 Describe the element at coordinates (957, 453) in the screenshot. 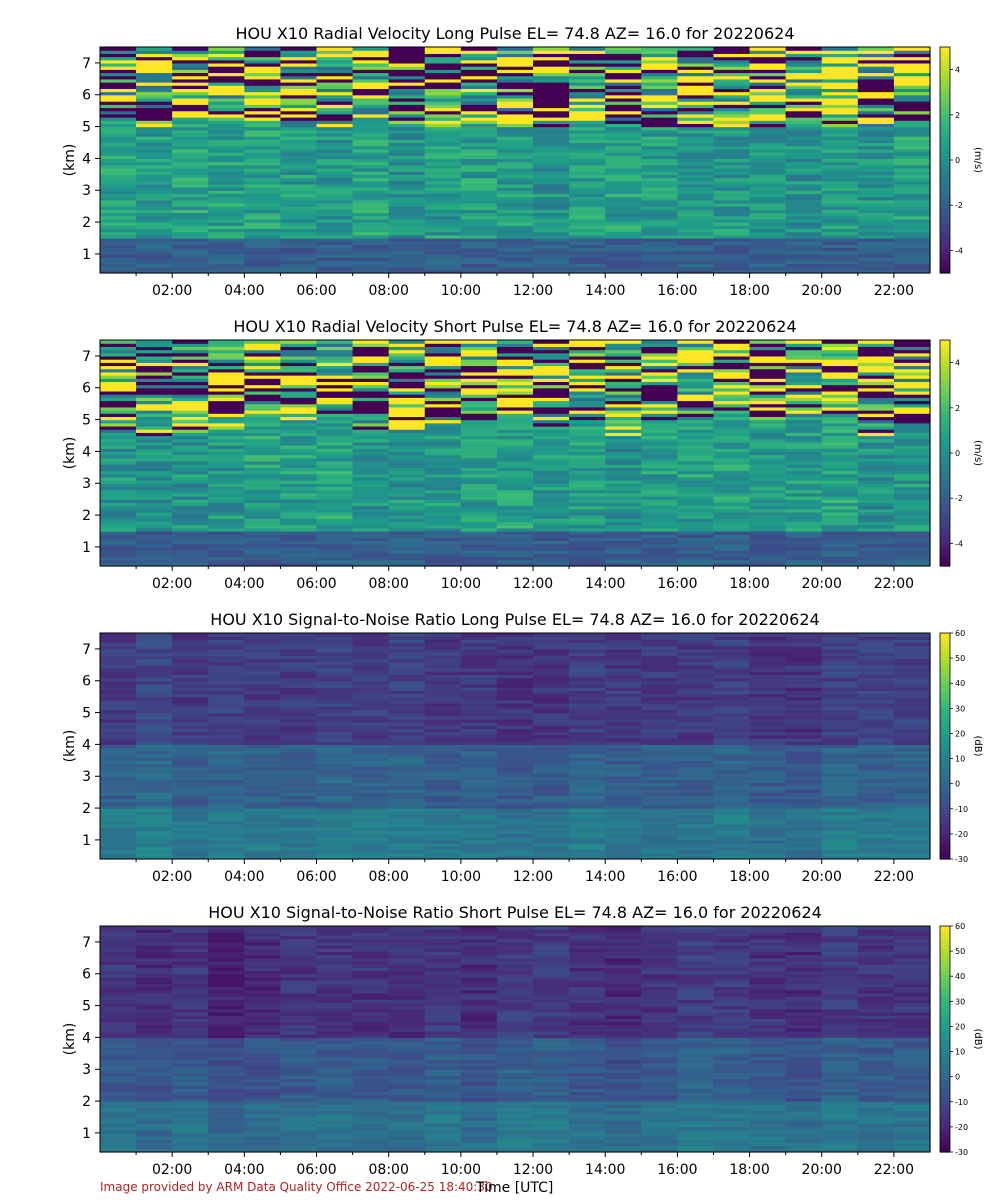

I see `colorbar-tick-label: 0` at that location.